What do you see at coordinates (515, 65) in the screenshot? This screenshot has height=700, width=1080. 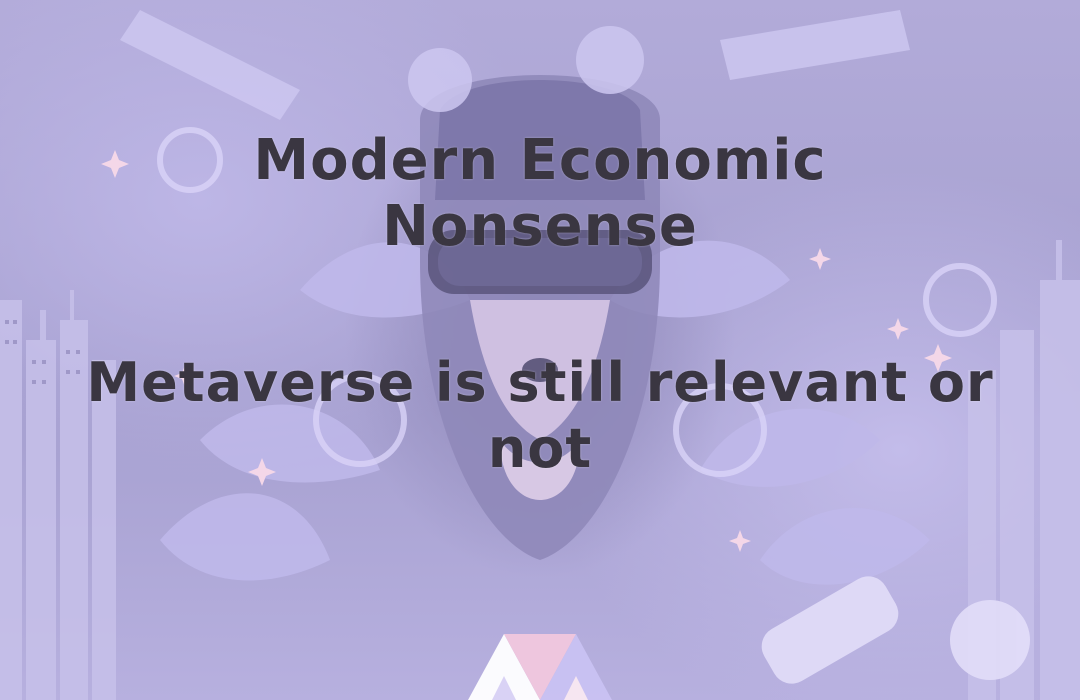 I see `gadgets-top` at bounding box center [515, 65].